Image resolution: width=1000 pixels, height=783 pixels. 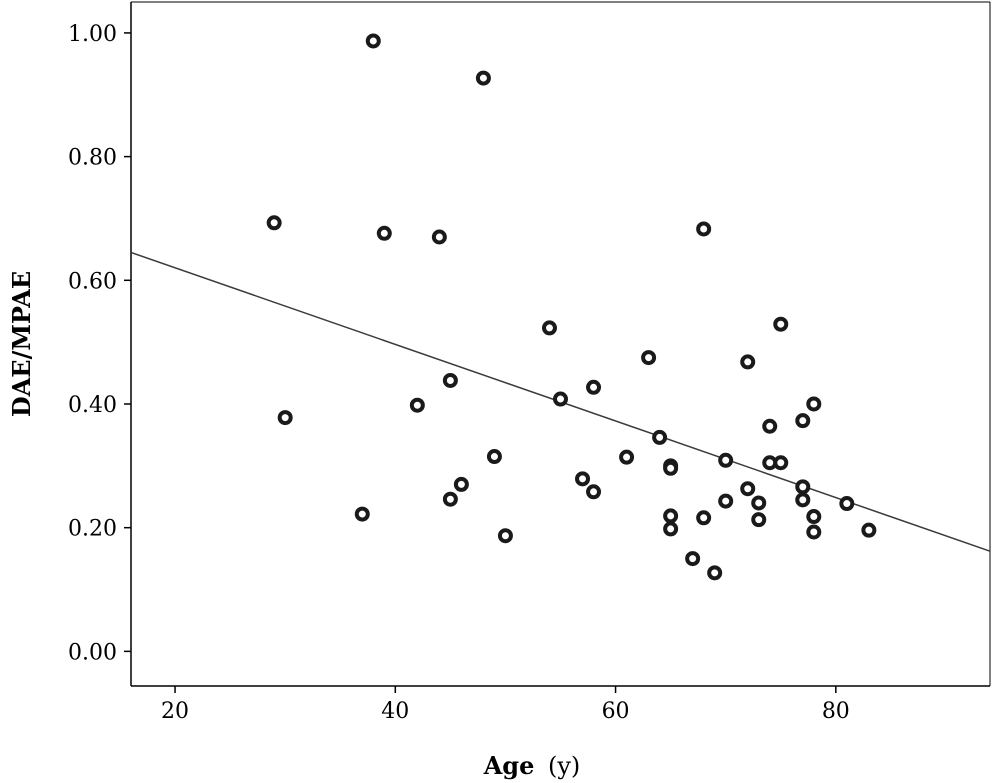 I want to click on x-tick-label: 40, so click(x=395, y=711).